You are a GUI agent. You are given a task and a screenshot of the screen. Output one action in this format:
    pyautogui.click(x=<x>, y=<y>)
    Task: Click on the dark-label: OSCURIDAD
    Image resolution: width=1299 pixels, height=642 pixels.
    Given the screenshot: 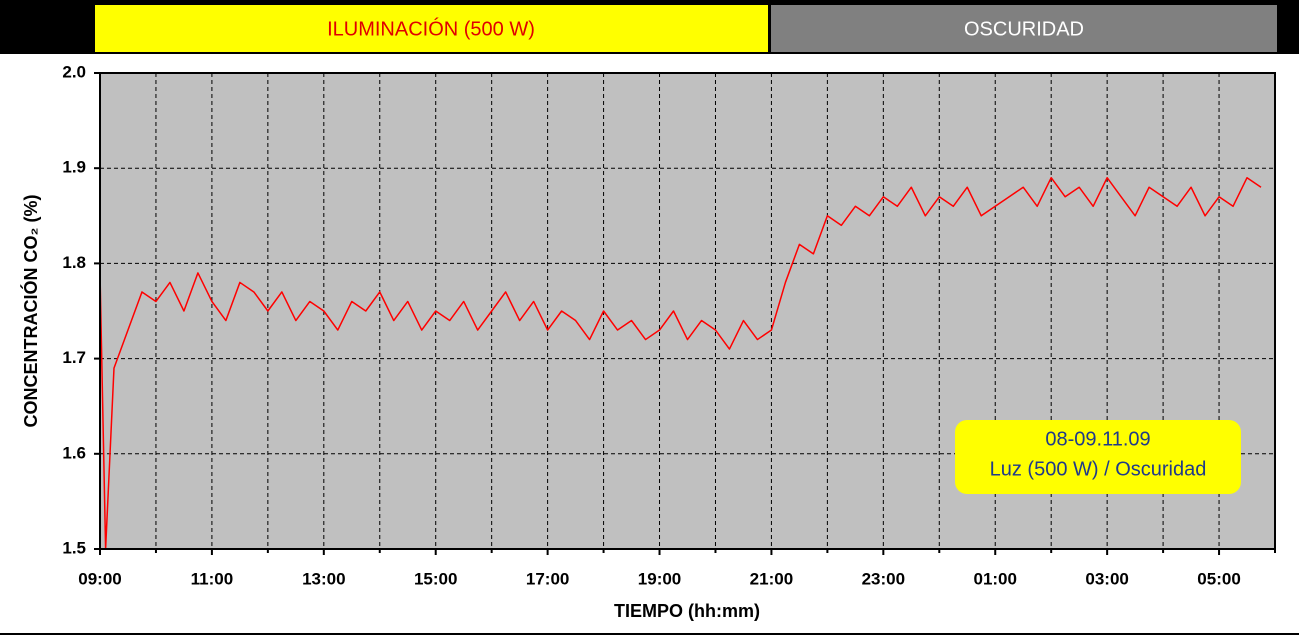 What is the action you would take?
    pyautogui.click(x=1024, y=29)
    